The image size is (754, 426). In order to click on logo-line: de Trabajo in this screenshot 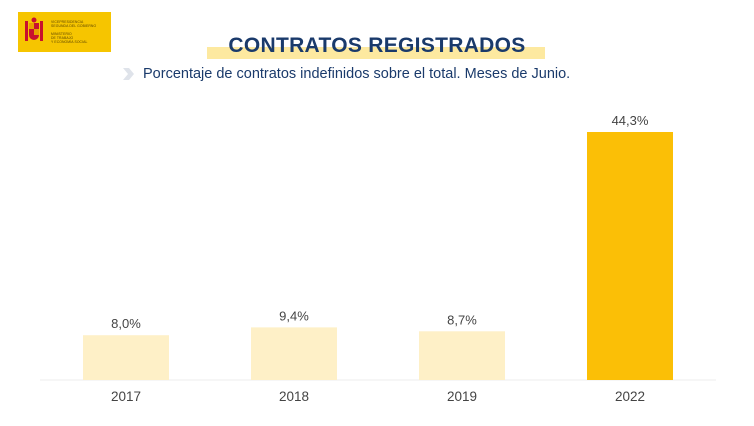, I will do `click(62, 38)`.